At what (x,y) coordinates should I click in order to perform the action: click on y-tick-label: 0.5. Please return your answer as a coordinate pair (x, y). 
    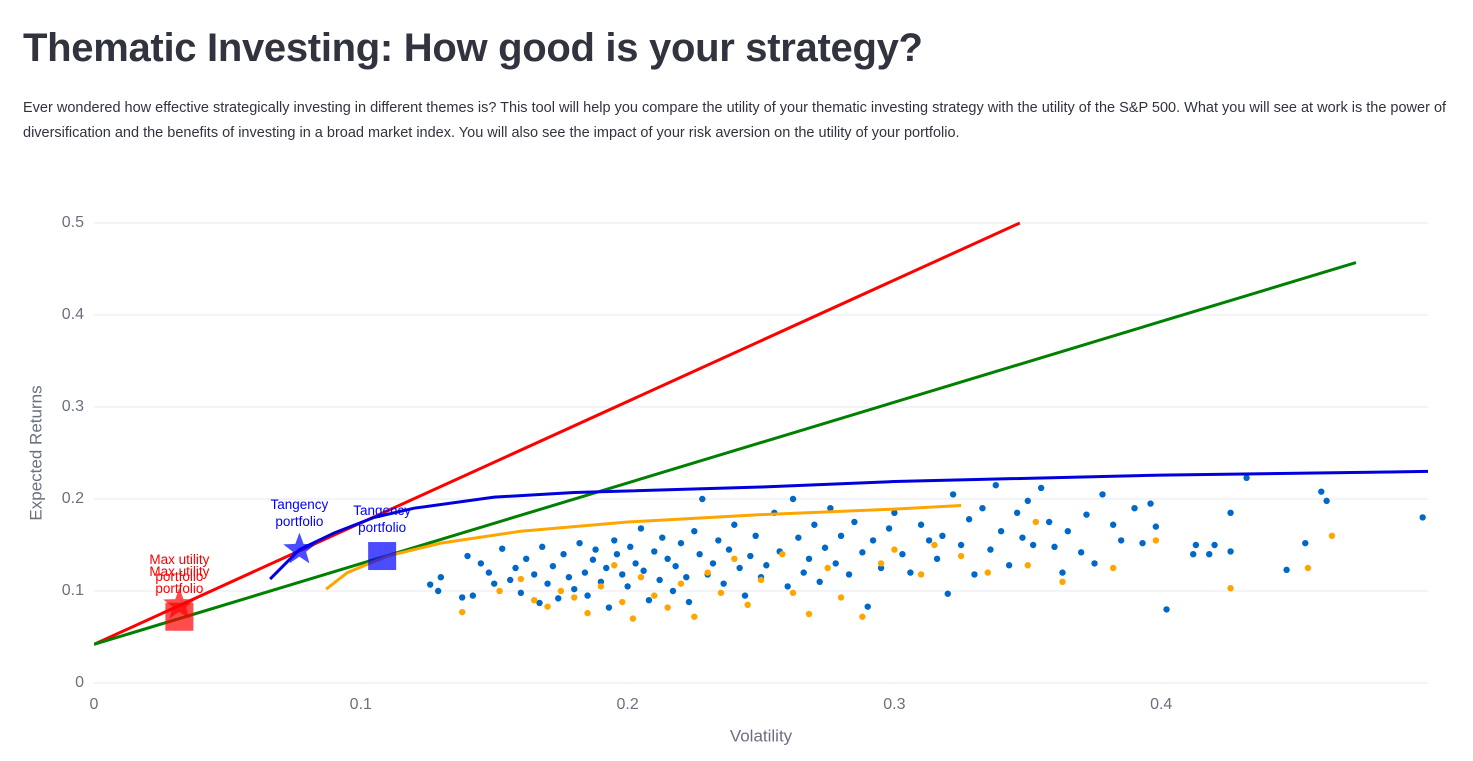
    Looking at the image, I should click on (73, 222).